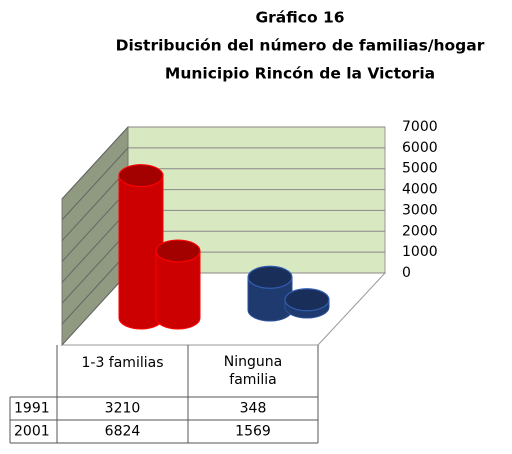 Image resolution: width=512 pixels, height=454 pixels. What do you see at coordinates (420, 210) in the screenshot?
I see `y-tick-label: 3000` at bounding box center [420, 210].